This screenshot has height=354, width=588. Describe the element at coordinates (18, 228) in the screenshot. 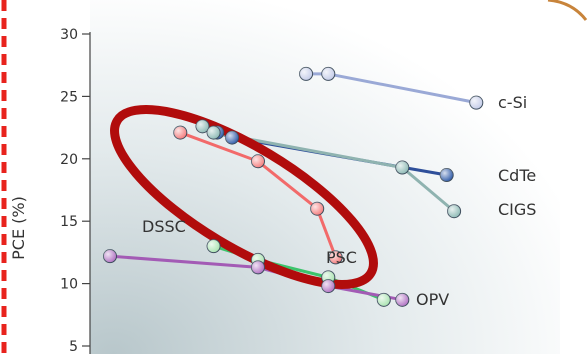

I see `y-axis-title: PCE (%)` at that location.